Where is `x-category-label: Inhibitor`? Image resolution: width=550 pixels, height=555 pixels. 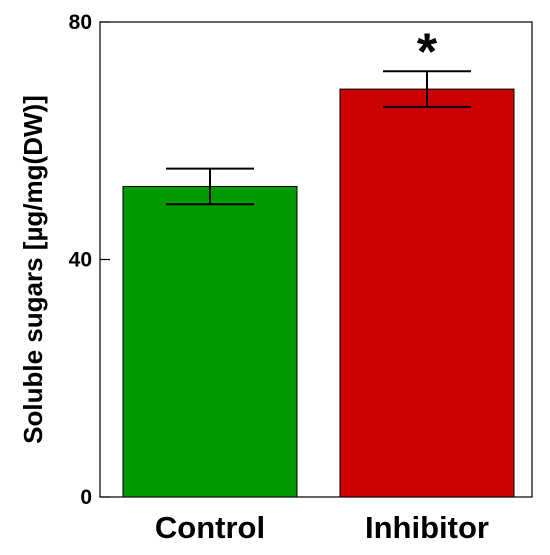 x-category-label: Inhibitor is located at coordinates (427, 527).